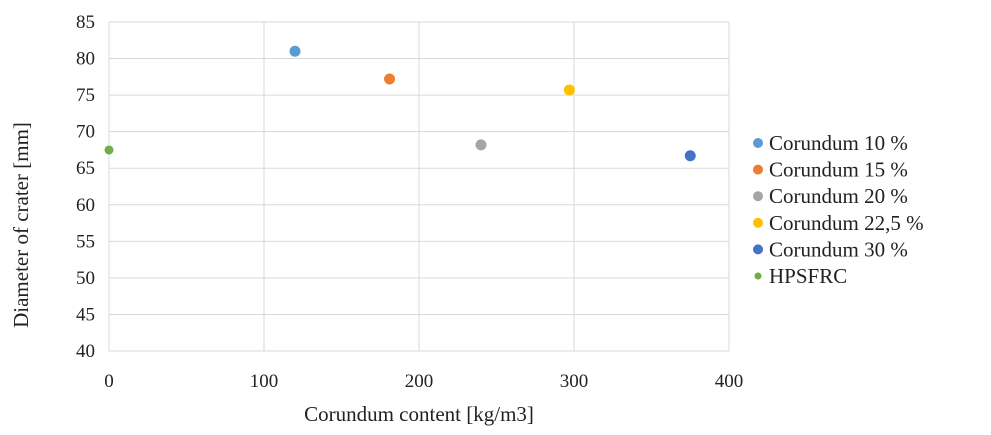 The width and height of the screenshot is (991, 435). Describe the element at coordinates (85, 351) in the screenshot. I see `y-tick-label: 40` at that location.